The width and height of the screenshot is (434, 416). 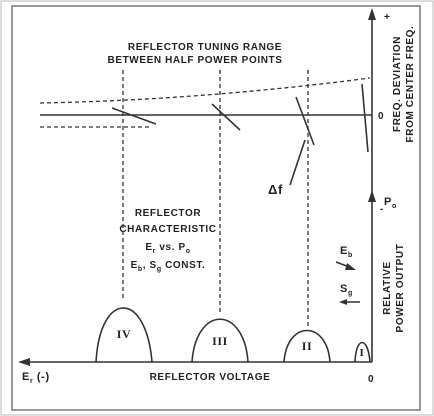 I want to click on power-modes, so click(x=233, y=335).